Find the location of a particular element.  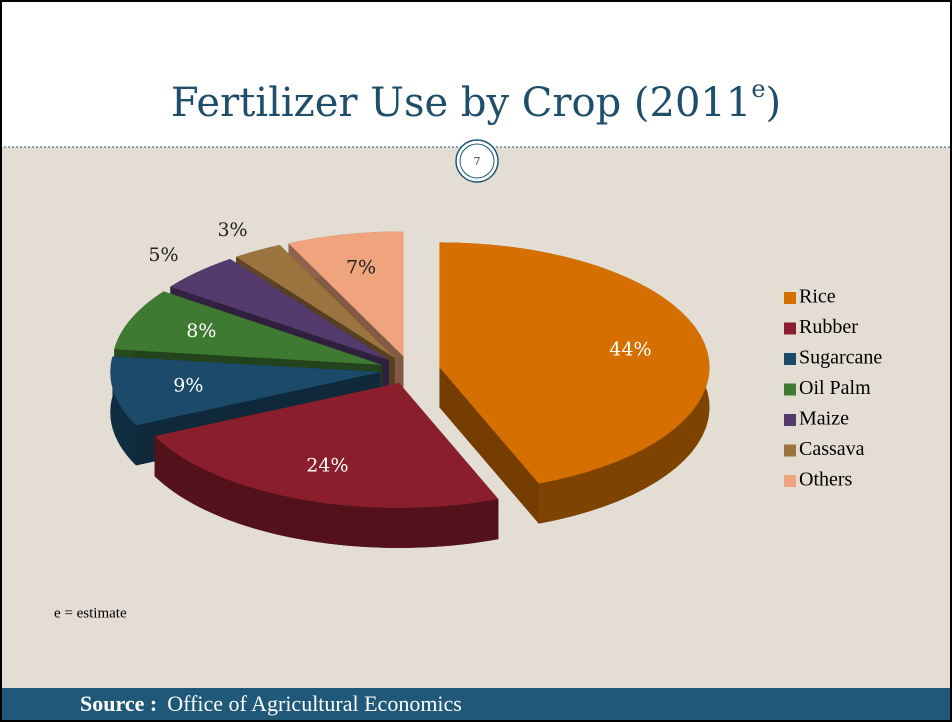

page-circle-inner is located at coordinates (477, 161).